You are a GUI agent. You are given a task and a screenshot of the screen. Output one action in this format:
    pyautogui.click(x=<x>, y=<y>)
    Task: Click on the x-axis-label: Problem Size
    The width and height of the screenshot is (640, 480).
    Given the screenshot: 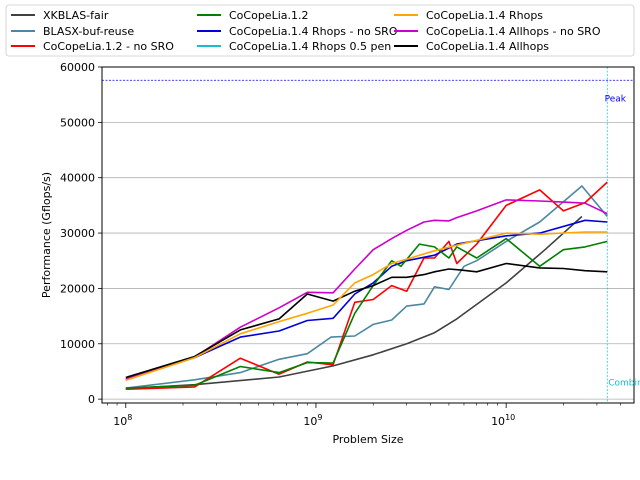 What is the action you would take?
    pyautogui.click(x=367, y=439)
    